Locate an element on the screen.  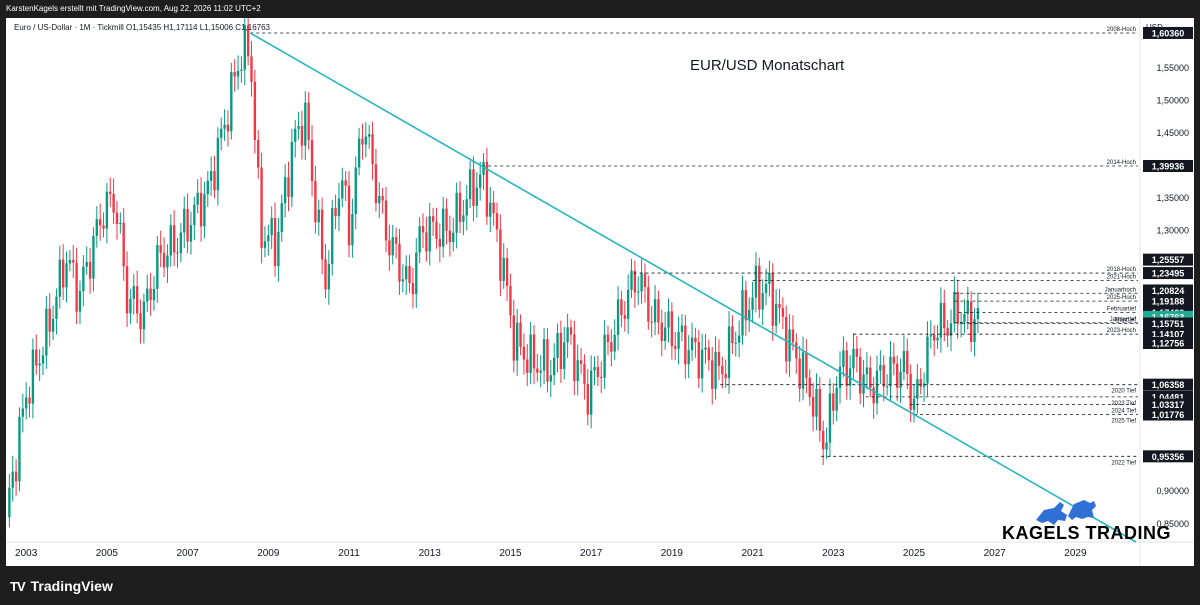
price-level-value: 1,25557 is located at coordinates (1168, 260).